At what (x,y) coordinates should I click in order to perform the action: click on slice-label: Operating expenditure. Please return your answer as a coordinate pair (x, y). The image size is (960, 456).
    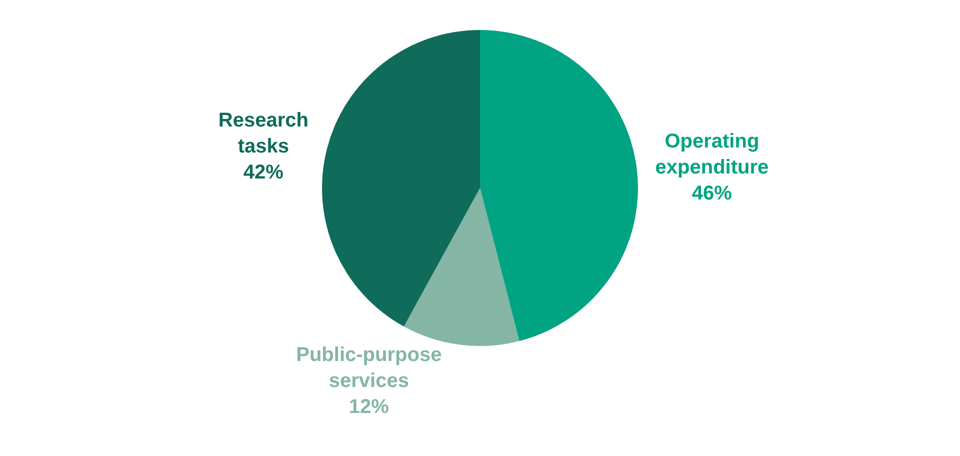
    Looking at the image, I should click on (712, 154).